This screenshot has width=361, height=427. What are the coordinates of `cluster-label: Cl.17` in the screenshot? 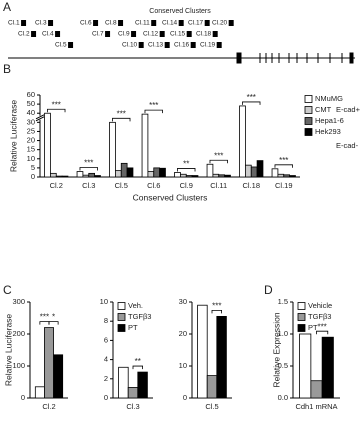 It's located at (196, 23).